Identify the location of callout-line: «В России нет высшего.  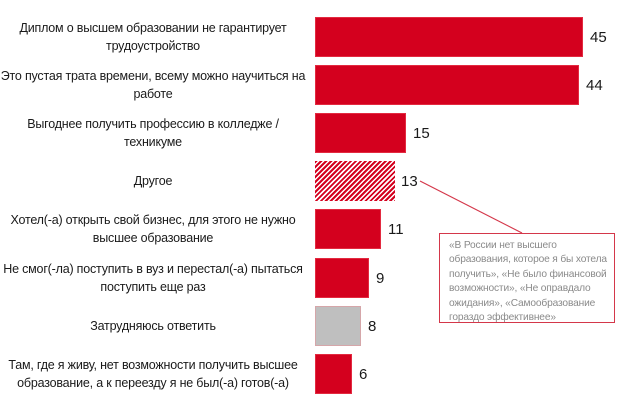
(503, 245).